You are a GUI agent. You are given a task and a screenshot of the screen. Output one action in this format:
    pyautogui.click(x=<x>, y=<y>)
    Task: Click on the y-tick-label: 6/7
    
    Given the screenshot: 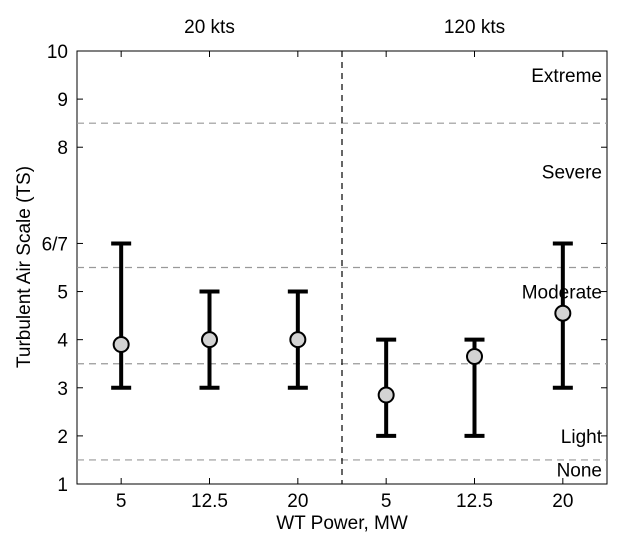 What is the action you would take?
    pyautogui.click(x=55, y=244)
    